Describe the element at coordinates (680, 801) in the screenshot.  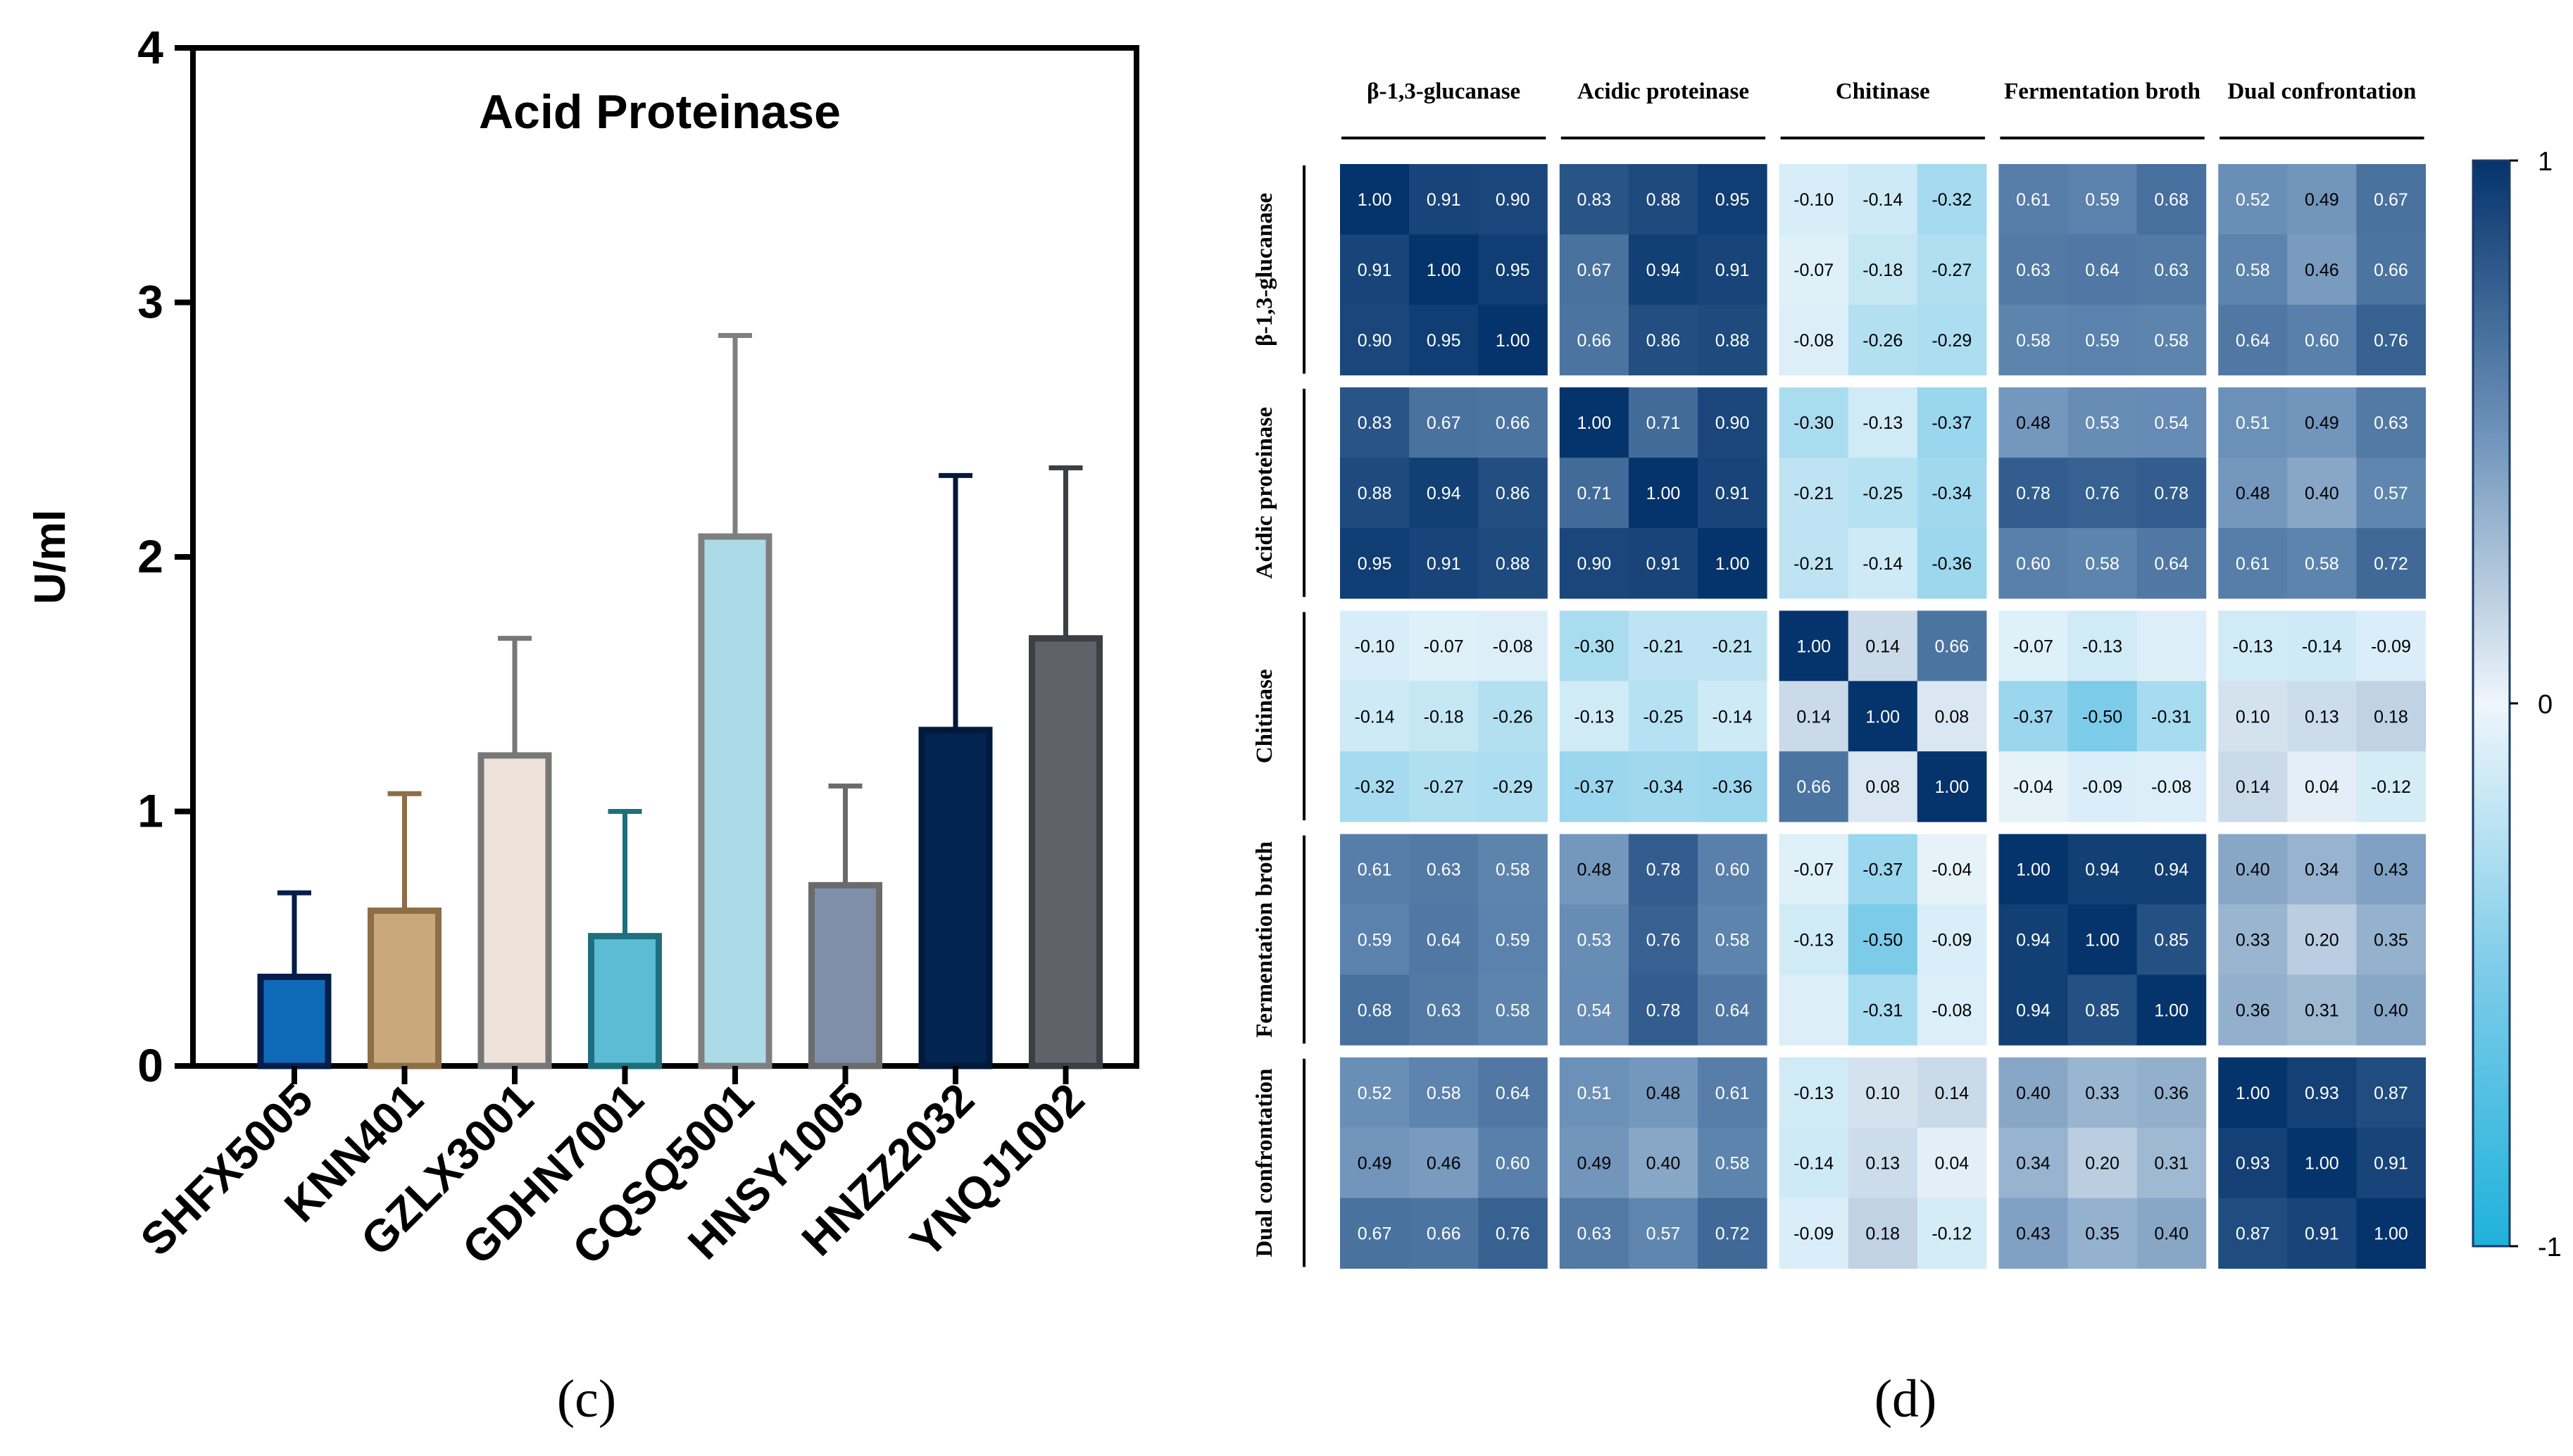
I see `bar-series` at that location.